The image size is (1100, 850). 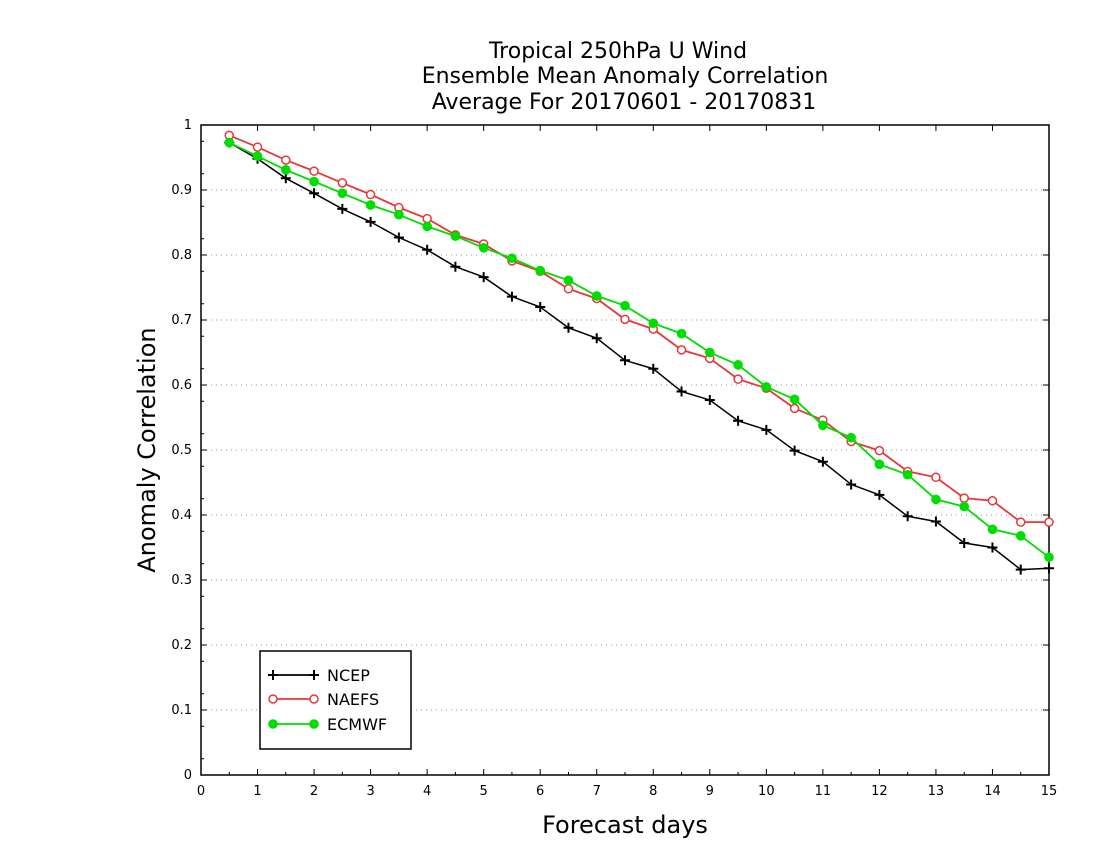 What do you see at coordinates (823, 791) in the screenshot?
I see `x-tick-label: 11` at bounding box center [823, 791].